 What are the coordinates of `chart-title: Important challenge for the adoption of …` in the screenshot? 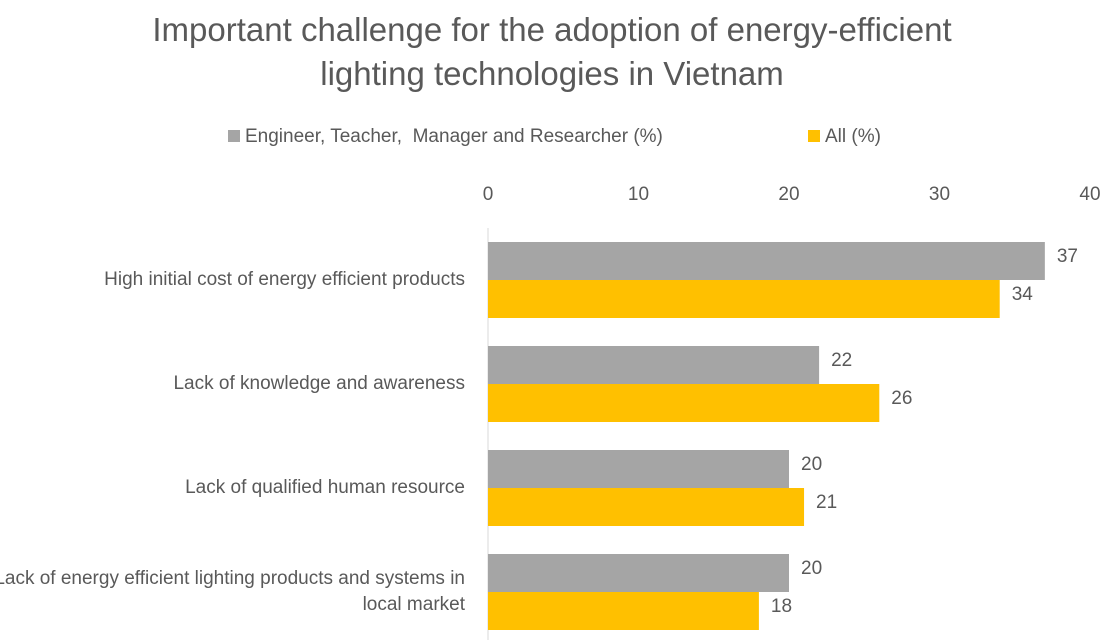 It's located at (552, 51).